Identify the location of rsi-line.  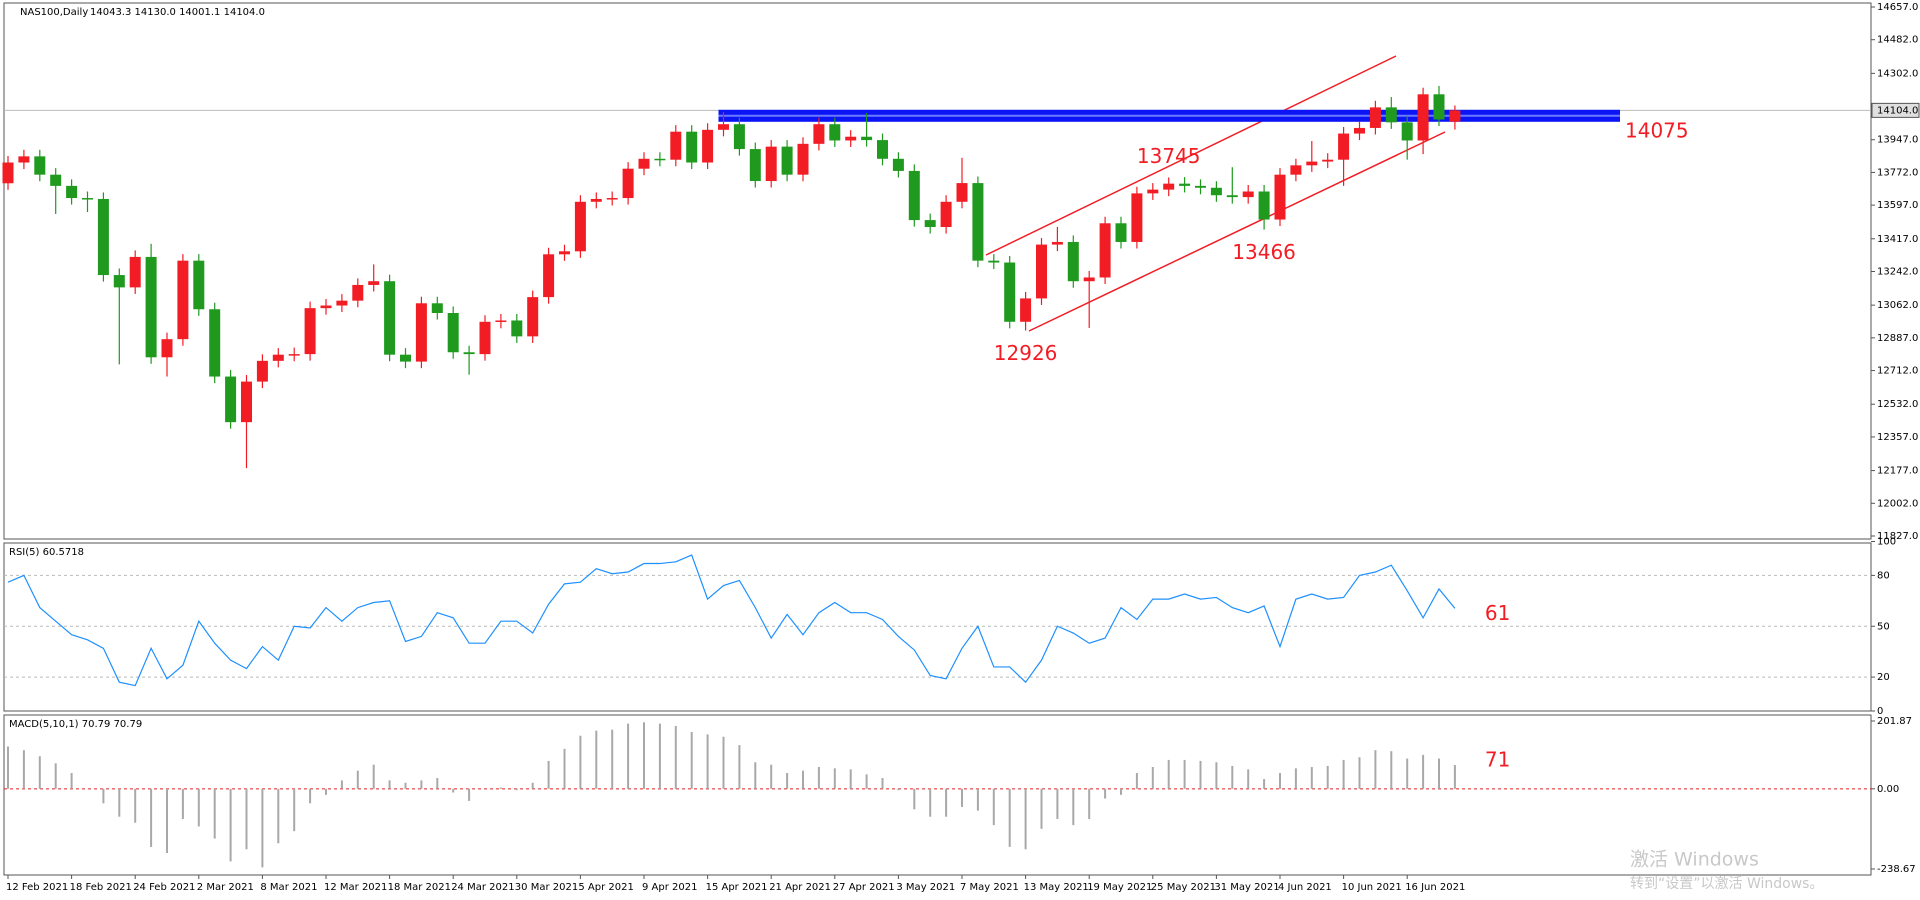
(731, 620).